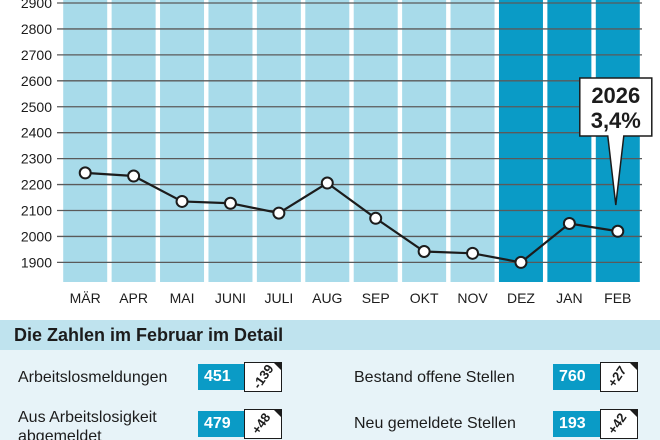 This screenshot has width=660, height=440. I want to click on change-value: +48, so click(261, 423).